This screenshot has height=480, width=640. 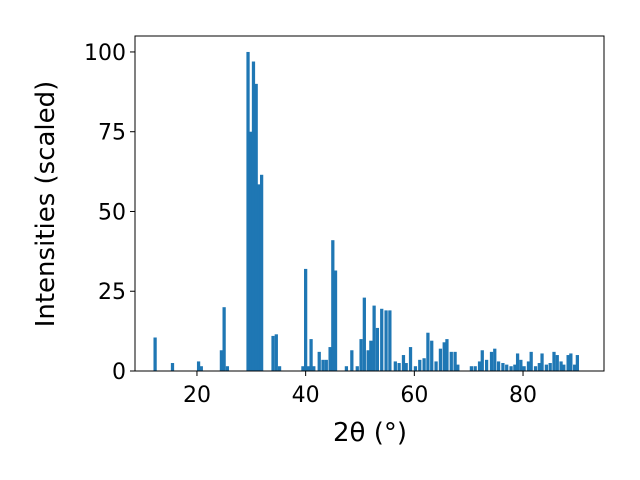 I want to click on x-tick-label: 40, so click(x=306, y=395).